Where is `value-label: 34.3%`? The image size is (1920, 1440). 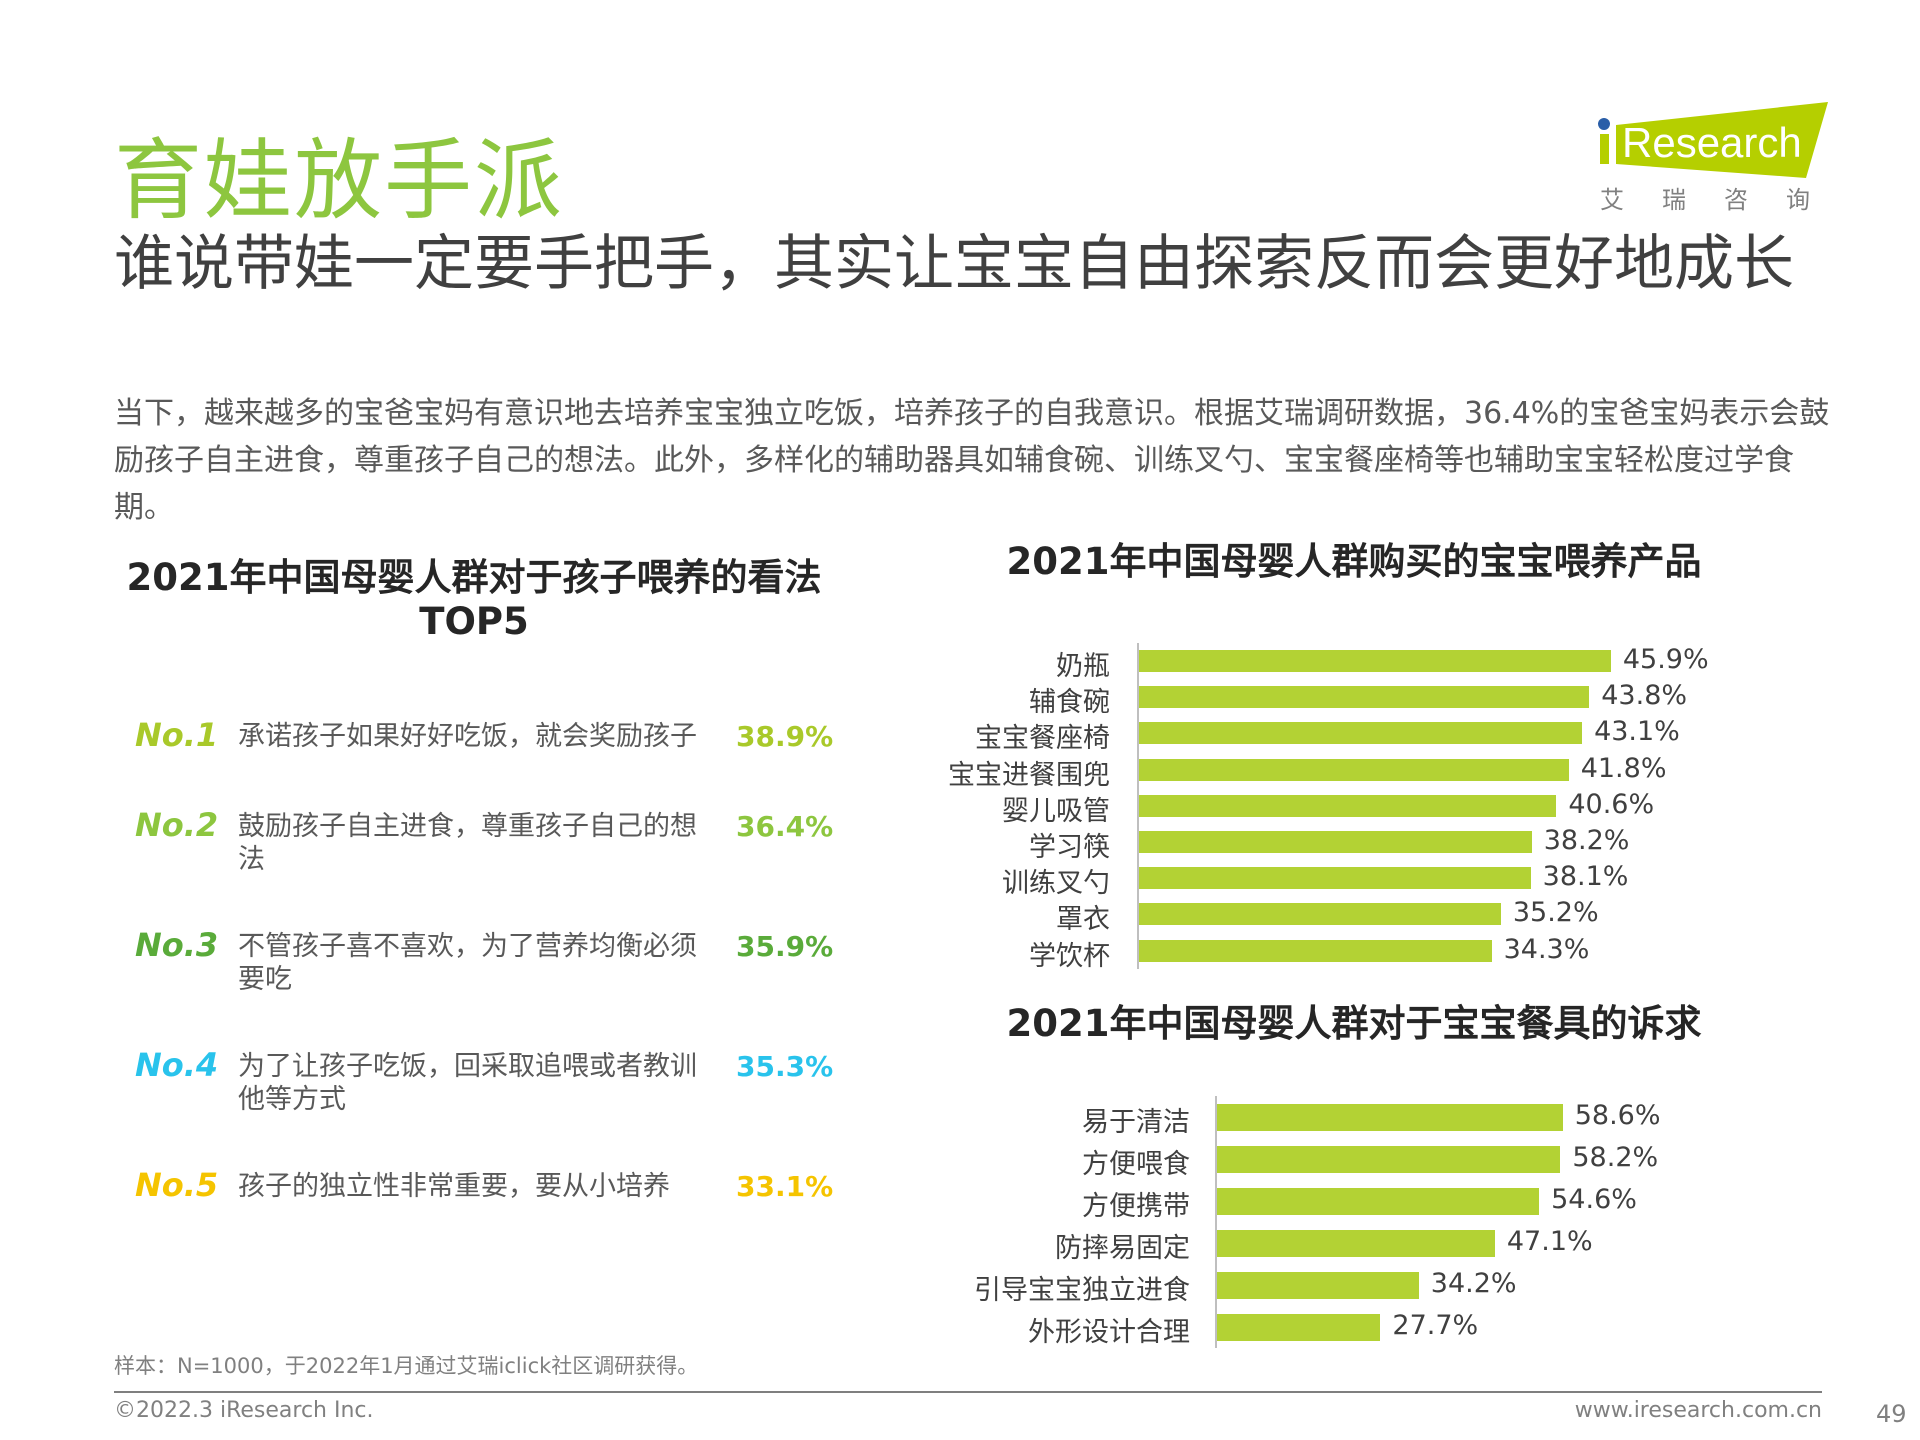 value-label: 34.3% is located at coordinates (1546, 949).